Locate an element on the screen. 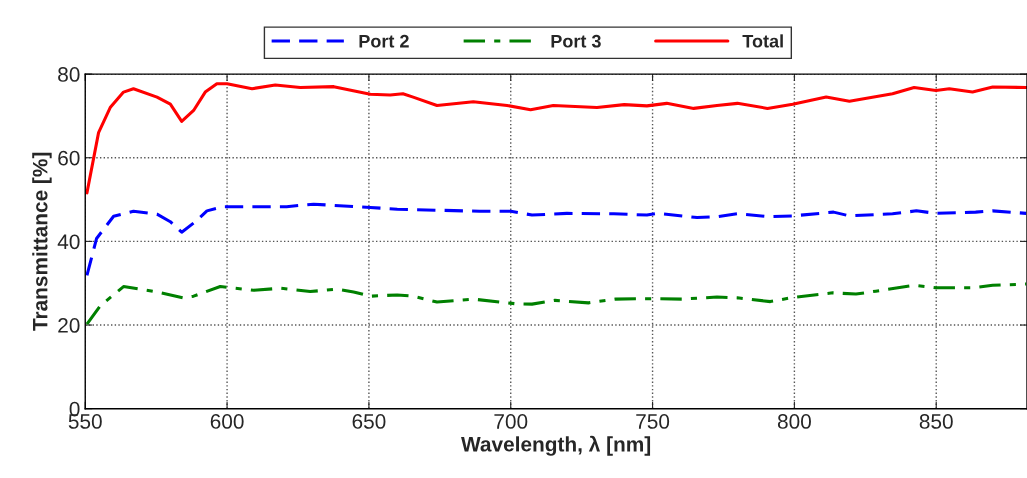  x-tick-label: 650 is located at coordinates (369, 421).